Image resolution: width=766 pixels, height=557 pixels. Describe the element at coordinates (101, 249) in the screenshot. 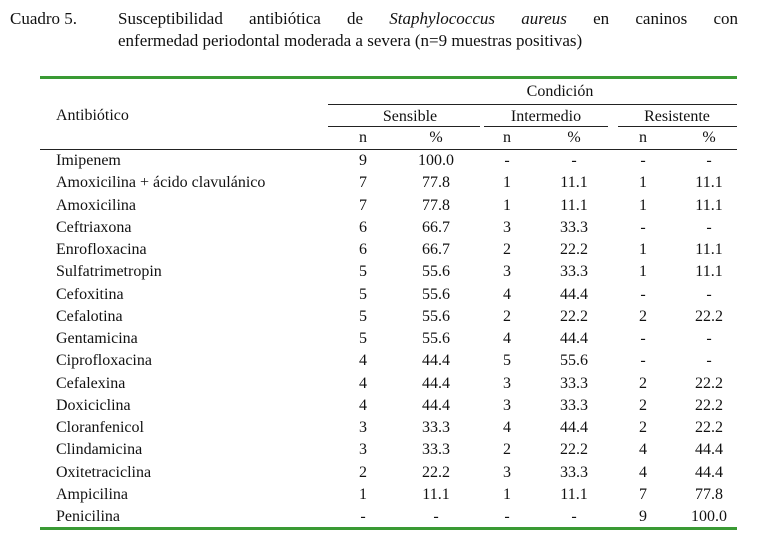

I see `row-antibiotic-name: Enrofloxacina` at that location.